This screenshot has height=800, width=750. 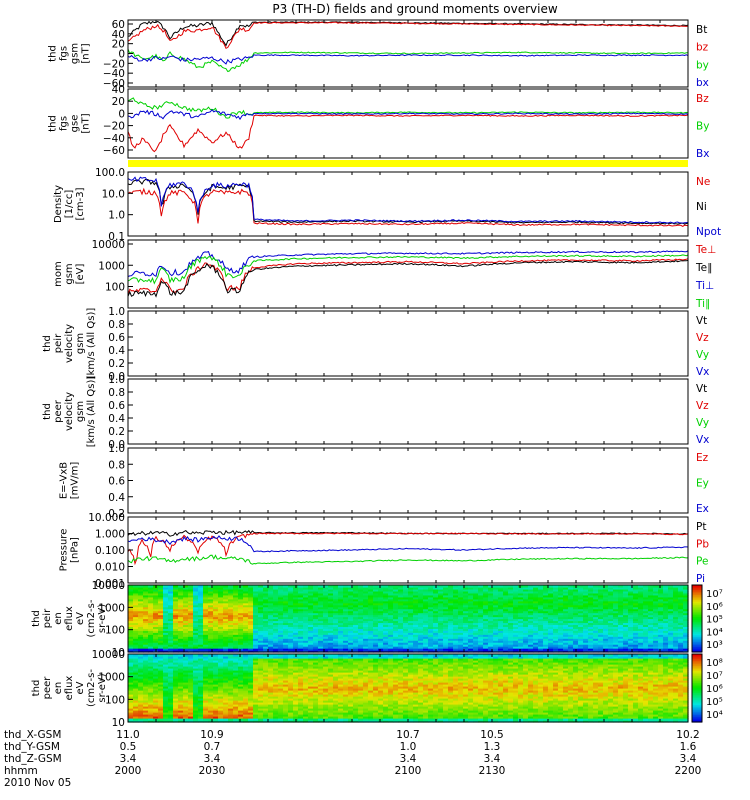 I want to click on y-axis-label: velocity, so click(x=69, y=411).